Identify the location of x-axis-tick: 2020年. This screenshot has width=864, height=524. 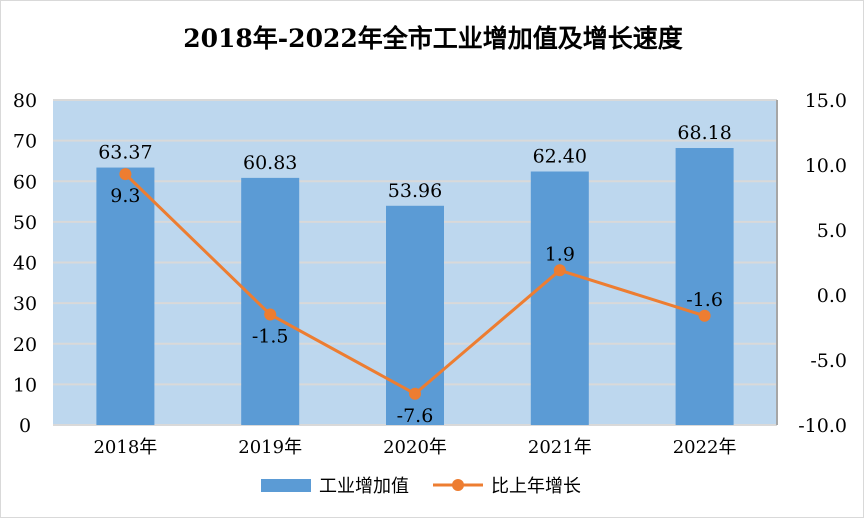
(415, 447).